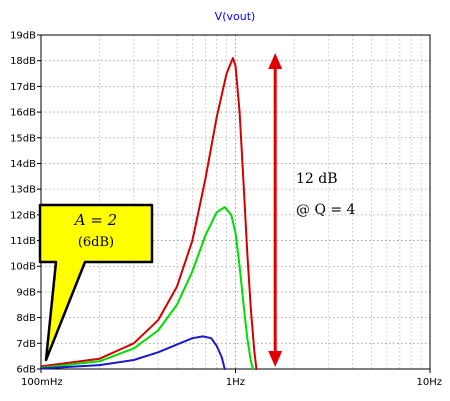 The image size is (450, 401). Describe the element at coordinates (96, 282) in the screenshot. I see `gain-callout` at that location.